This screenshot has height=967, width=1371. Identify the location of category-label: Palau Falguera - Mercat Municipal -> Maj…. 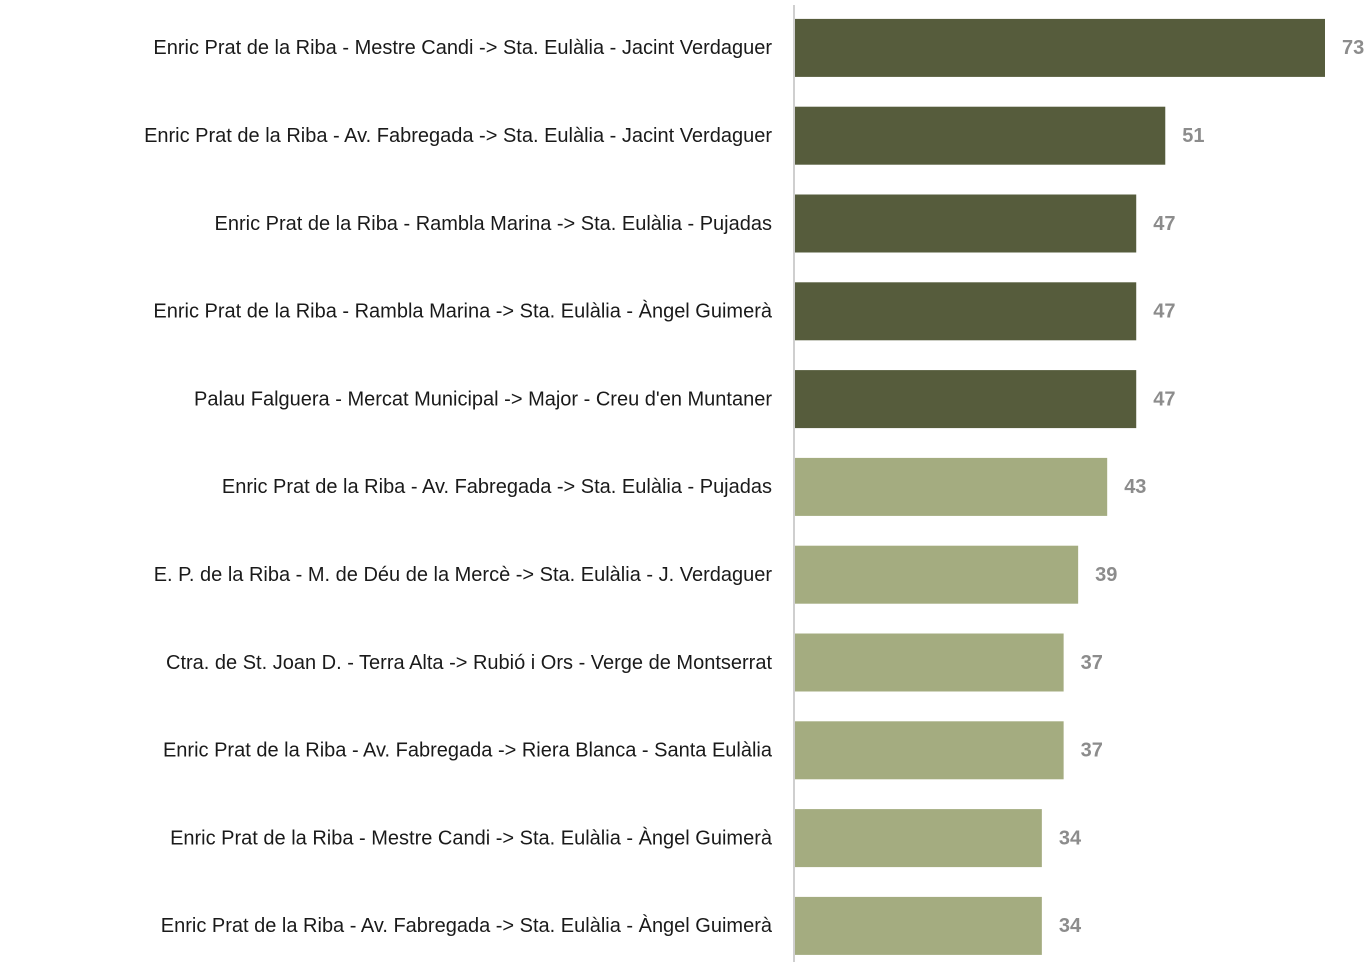
(483, 399).